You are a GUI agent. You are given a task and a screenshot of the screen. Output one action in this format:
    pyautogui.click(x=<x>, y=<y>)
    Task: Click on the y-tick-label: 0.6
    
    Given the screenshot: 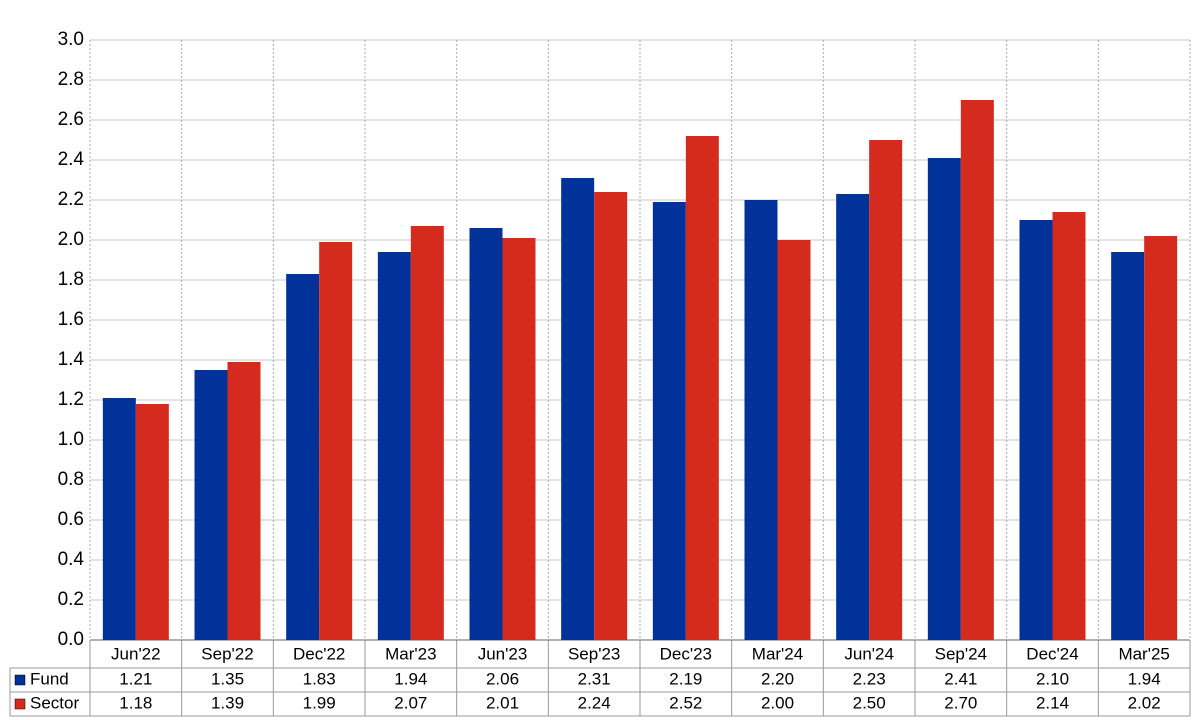 What is the action you would take?
    pyautogui.click(x=71, y=519)
    